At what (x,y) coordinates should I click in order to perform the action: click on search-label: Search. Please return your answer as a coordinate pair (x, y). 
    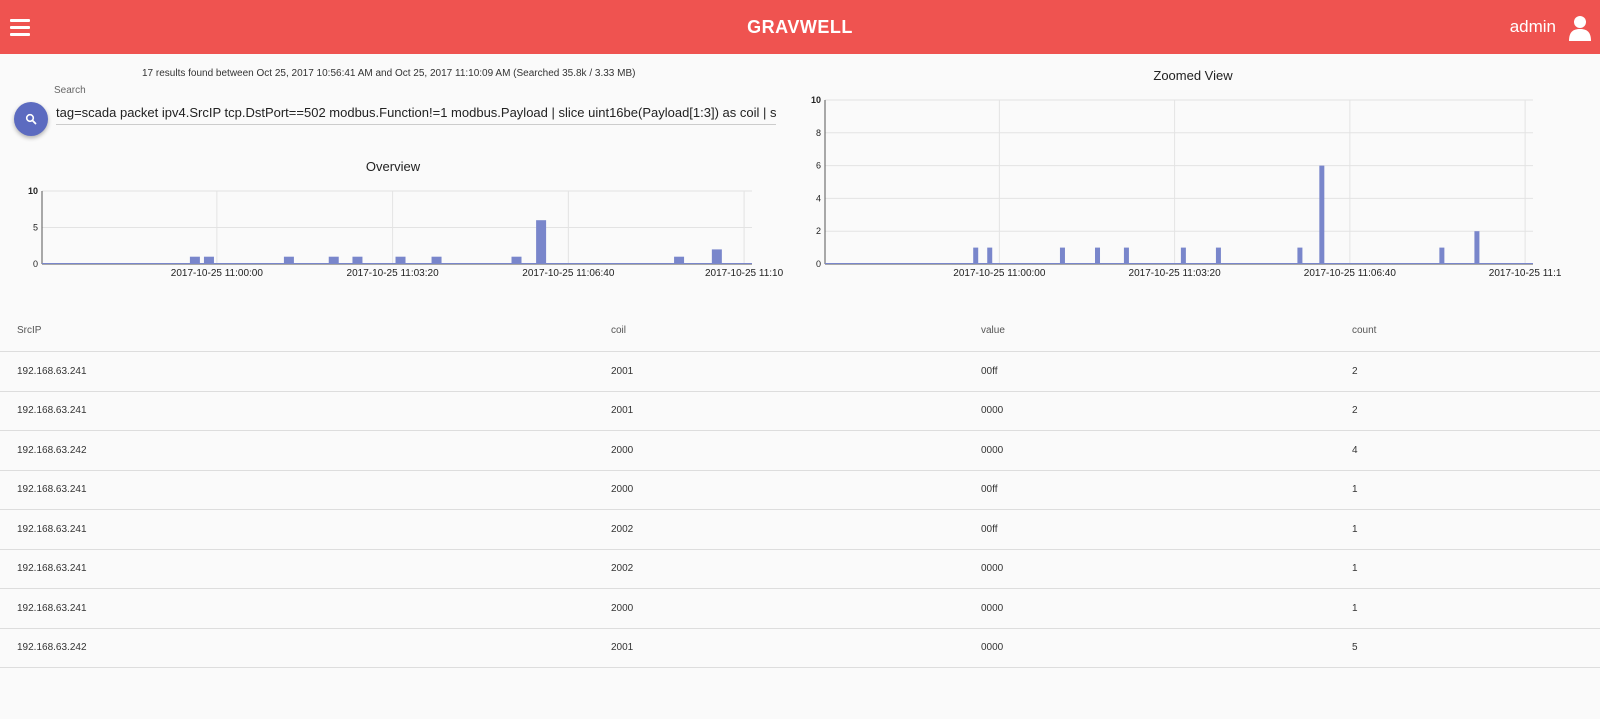
    Looking at the image, I should click on (70, 90).